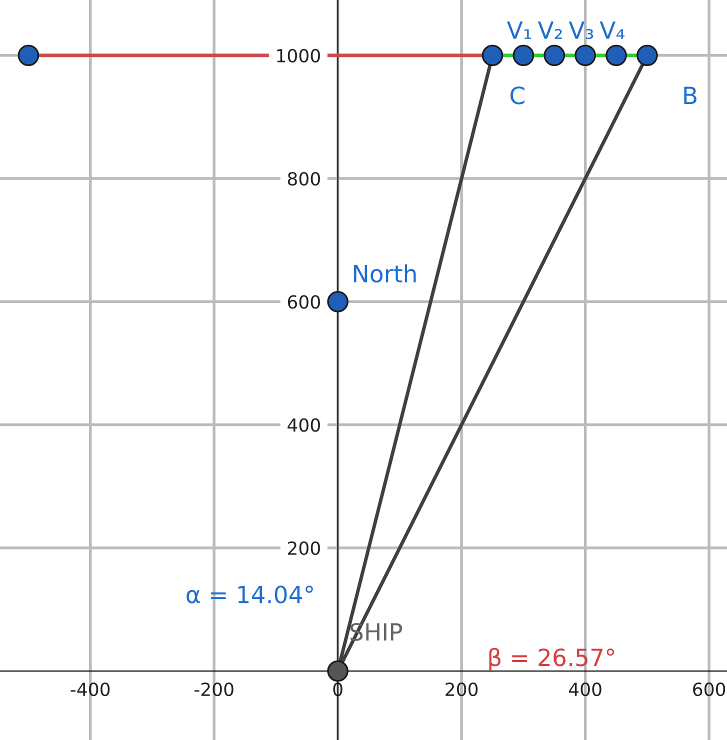 The image size is (727, 740). I want to click on annotation: V₃, so click(581, 31).